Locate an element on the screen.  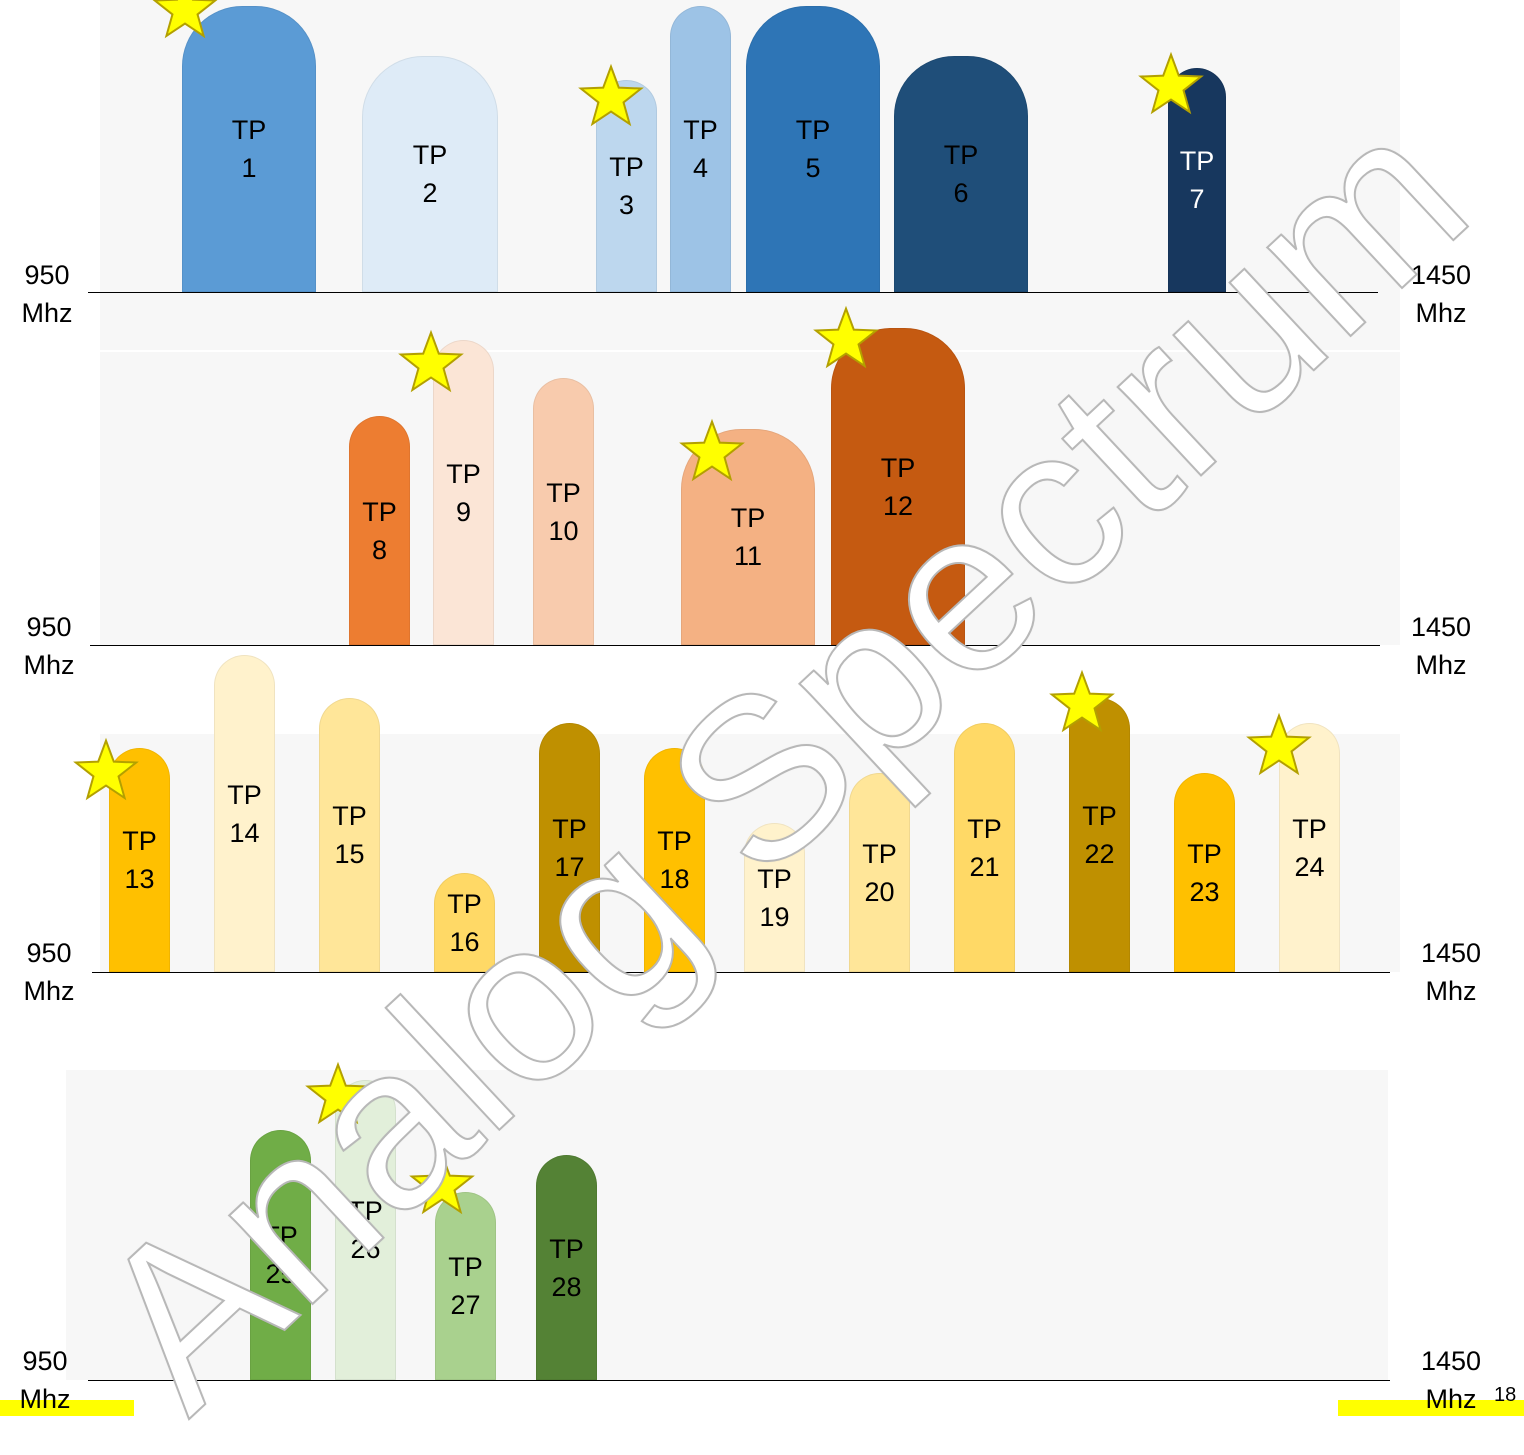
band-4-end-freq-unit: Mhz is located at coordinates (1451, 1399).